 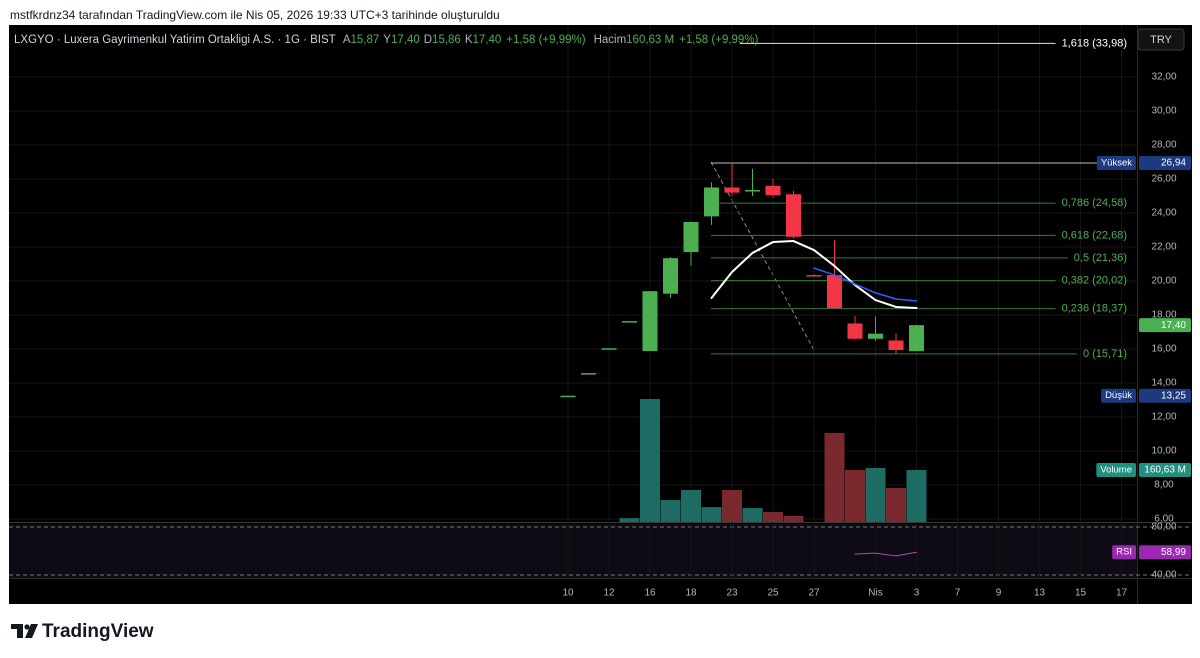 I want to click on x-tick-label: 10, so click(x=568, y=593).